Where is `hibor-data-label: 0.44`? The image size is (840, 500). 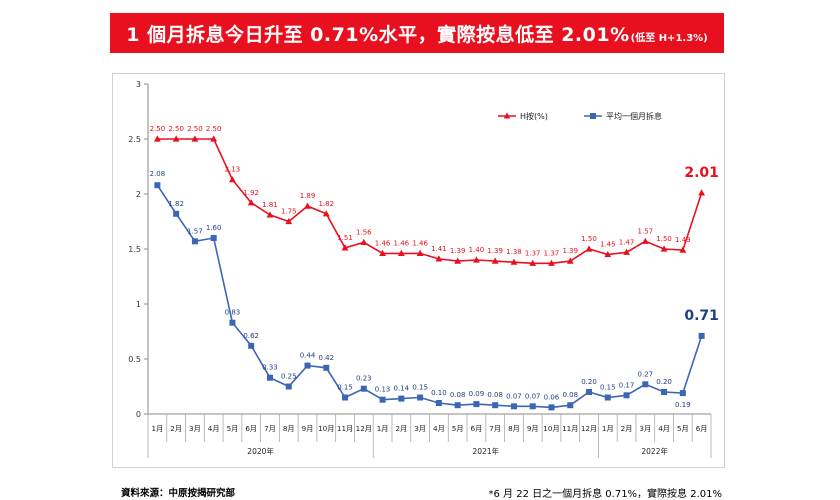 hibor-data-label: 0.44 is located at coordinates (308, 356).